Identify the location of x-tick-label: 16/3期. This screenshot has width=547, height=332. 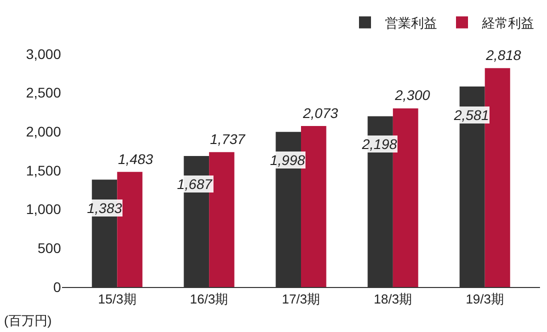
(209, 299).